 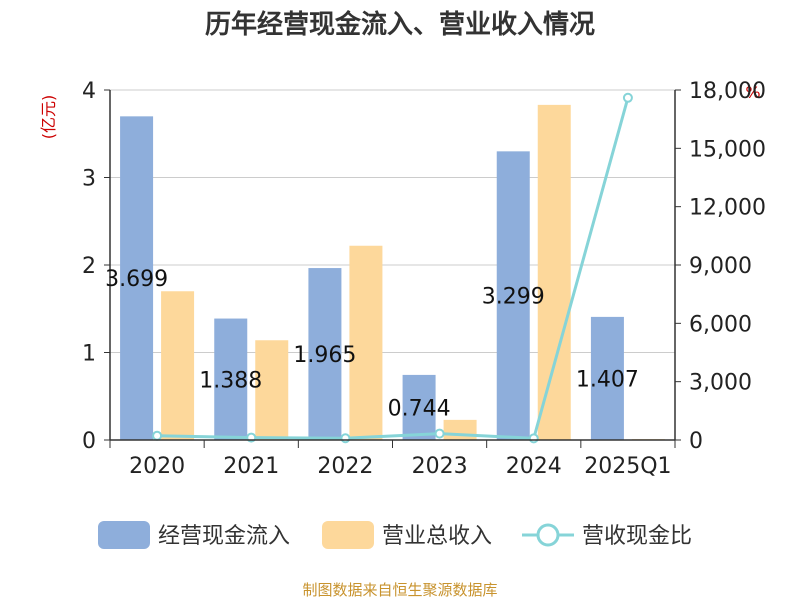 What do you see at coordinates (399, 590) in the screenshot?
I see `source-note: 制图数据来自恒生聚源数据库` at bounding box center [399, 590].